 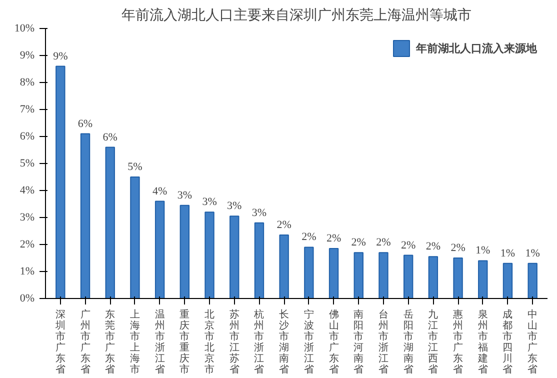 I want to click on y-tick-label: 0%, so click(x=27, y=298).